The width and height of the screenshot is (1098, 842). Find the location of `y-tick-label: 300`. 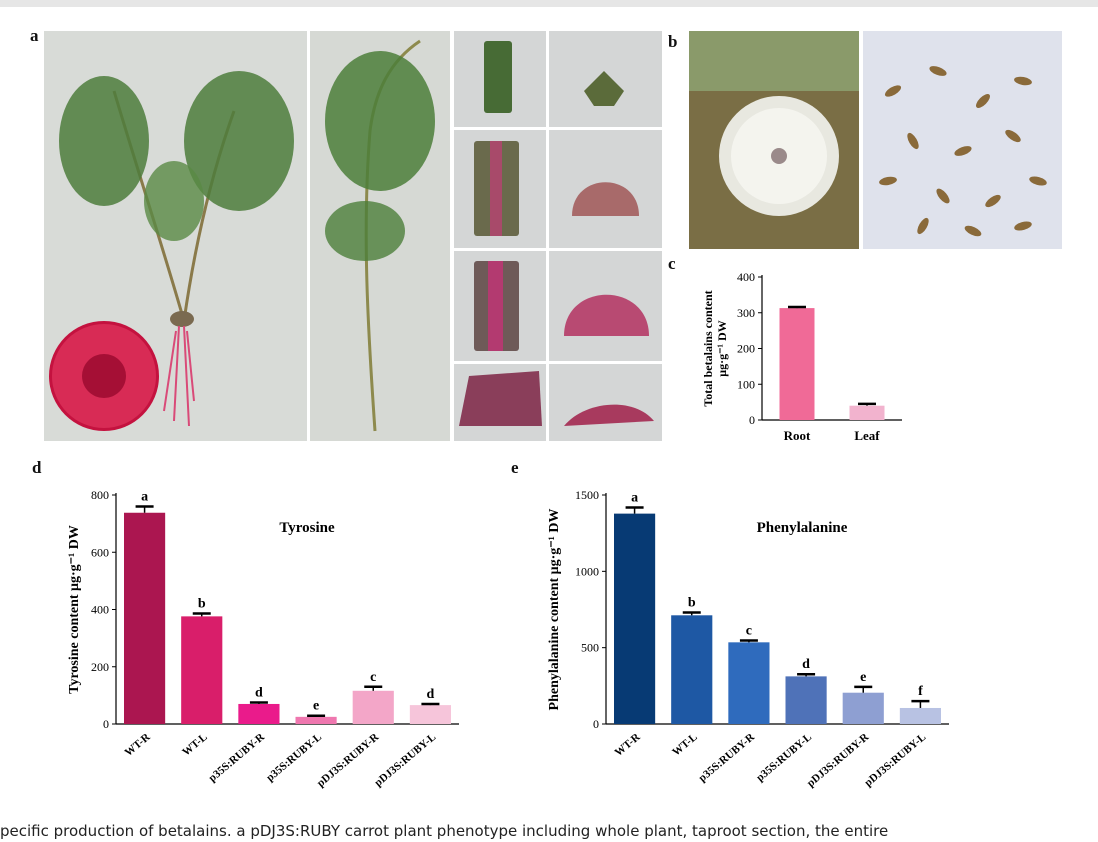

y-tick-label: 300 is located at coordinates (746, 313).